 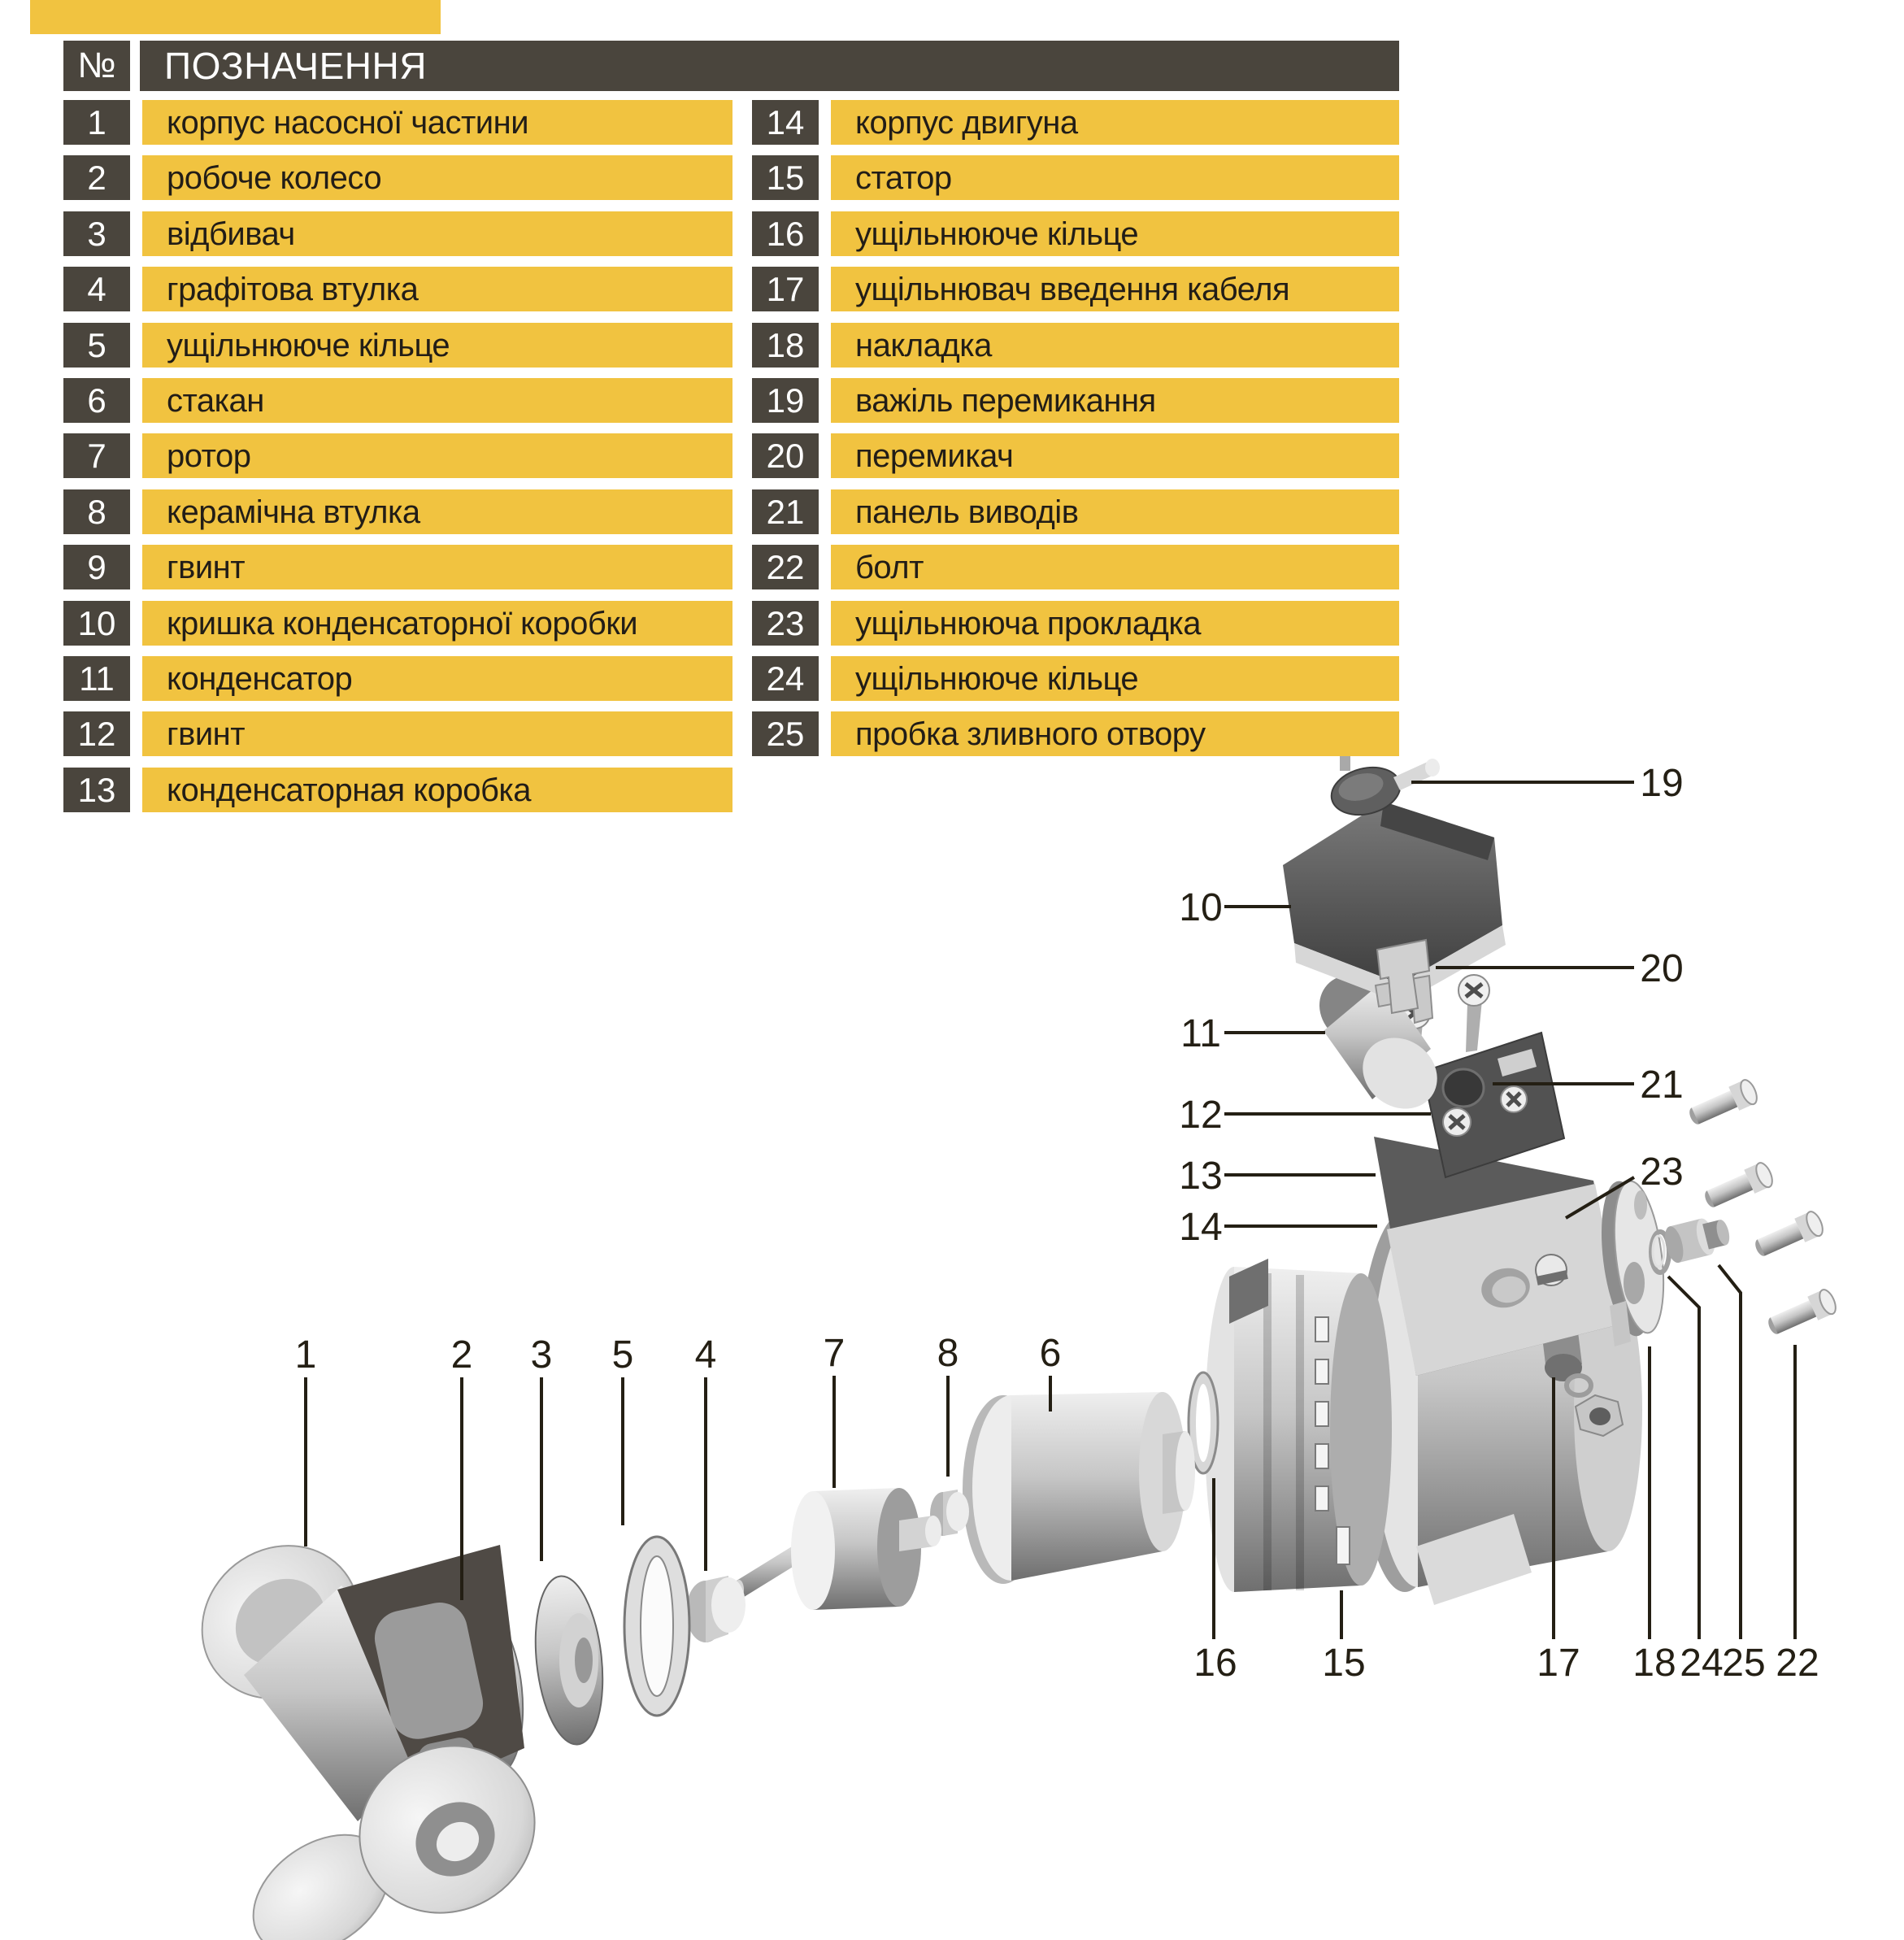 I want to click on legend-row-number: 6, so click(x=96, y=400).